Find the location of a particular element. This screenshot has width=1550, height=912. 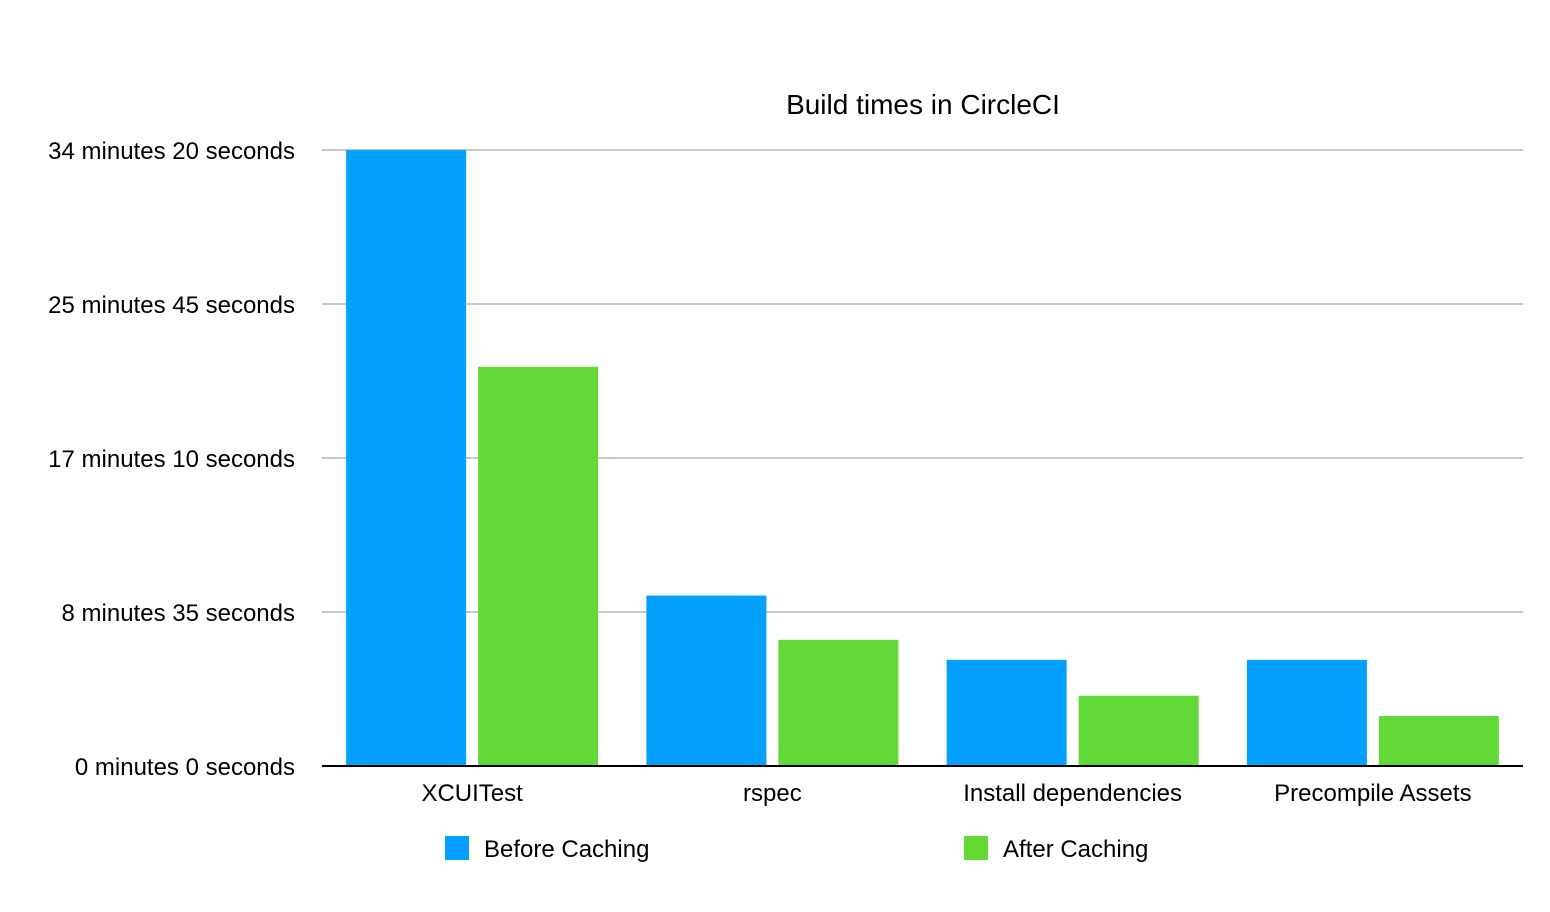

bar-install-dependencies-before-caching is located at coordinates (1006, 712).